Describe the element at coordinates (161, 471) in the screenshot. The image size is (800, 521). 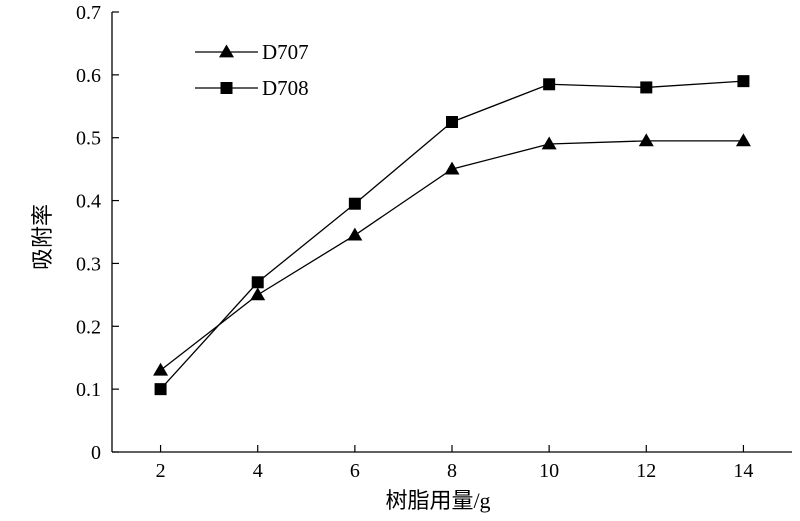
I see `x-tick-label: 2` at that location.